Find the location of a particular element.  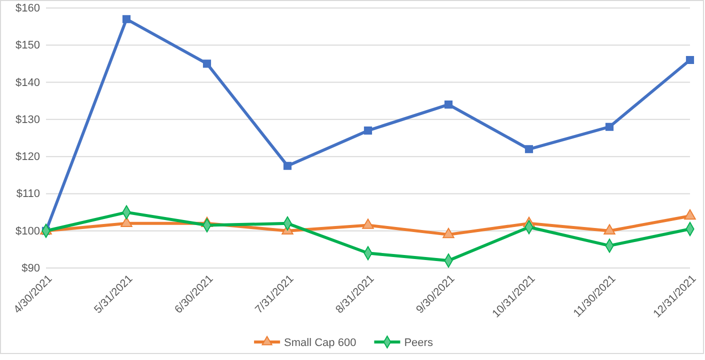

y-tick-label: $110 is located at coordinates (28, 194).